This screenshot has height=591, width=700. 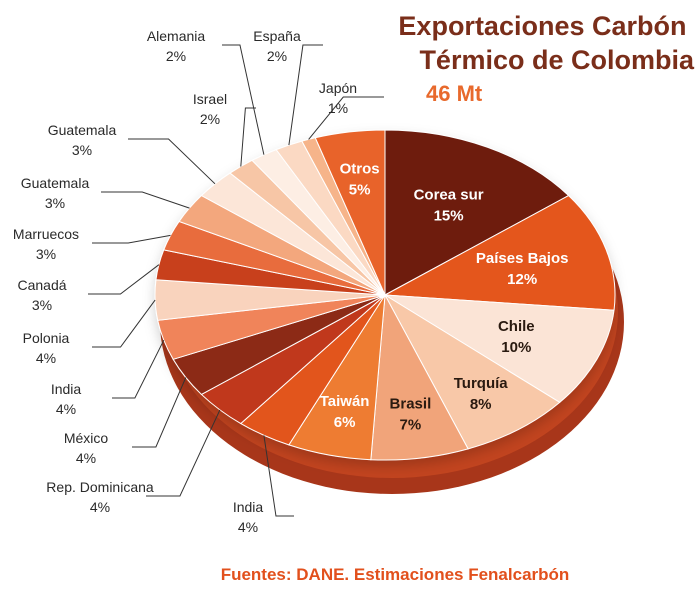 What do you see at coordinates (360, 180) in the screenshot?
I see `slice-label-otros: Otros 5%` at bounding box center [360, 180].